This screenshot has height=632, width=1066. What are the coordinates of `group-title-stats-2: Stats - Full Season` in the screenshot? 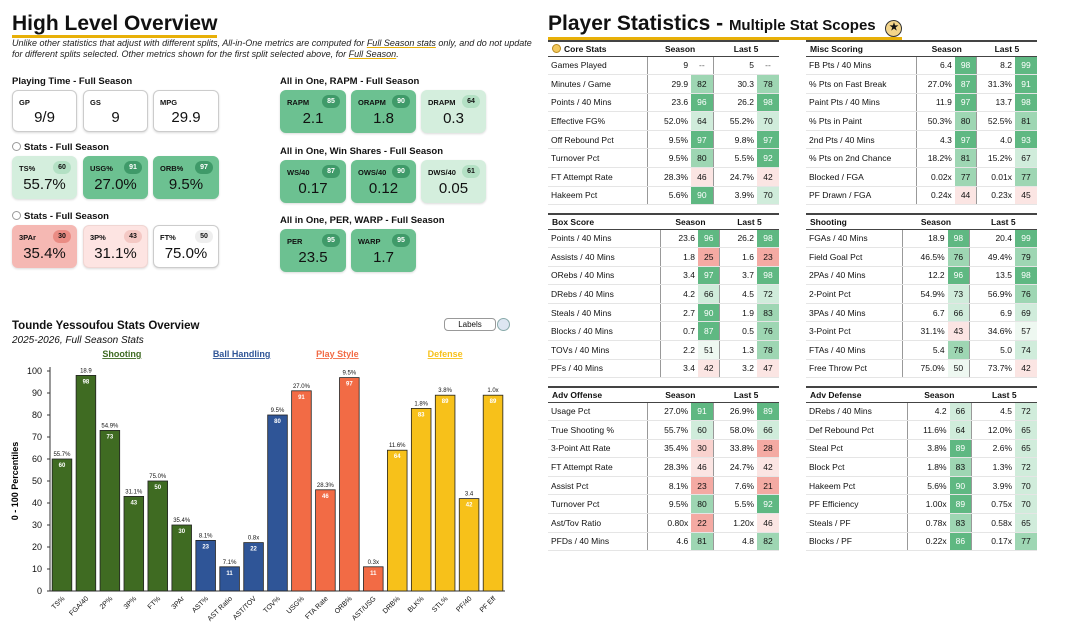 It's located at (60, 216).